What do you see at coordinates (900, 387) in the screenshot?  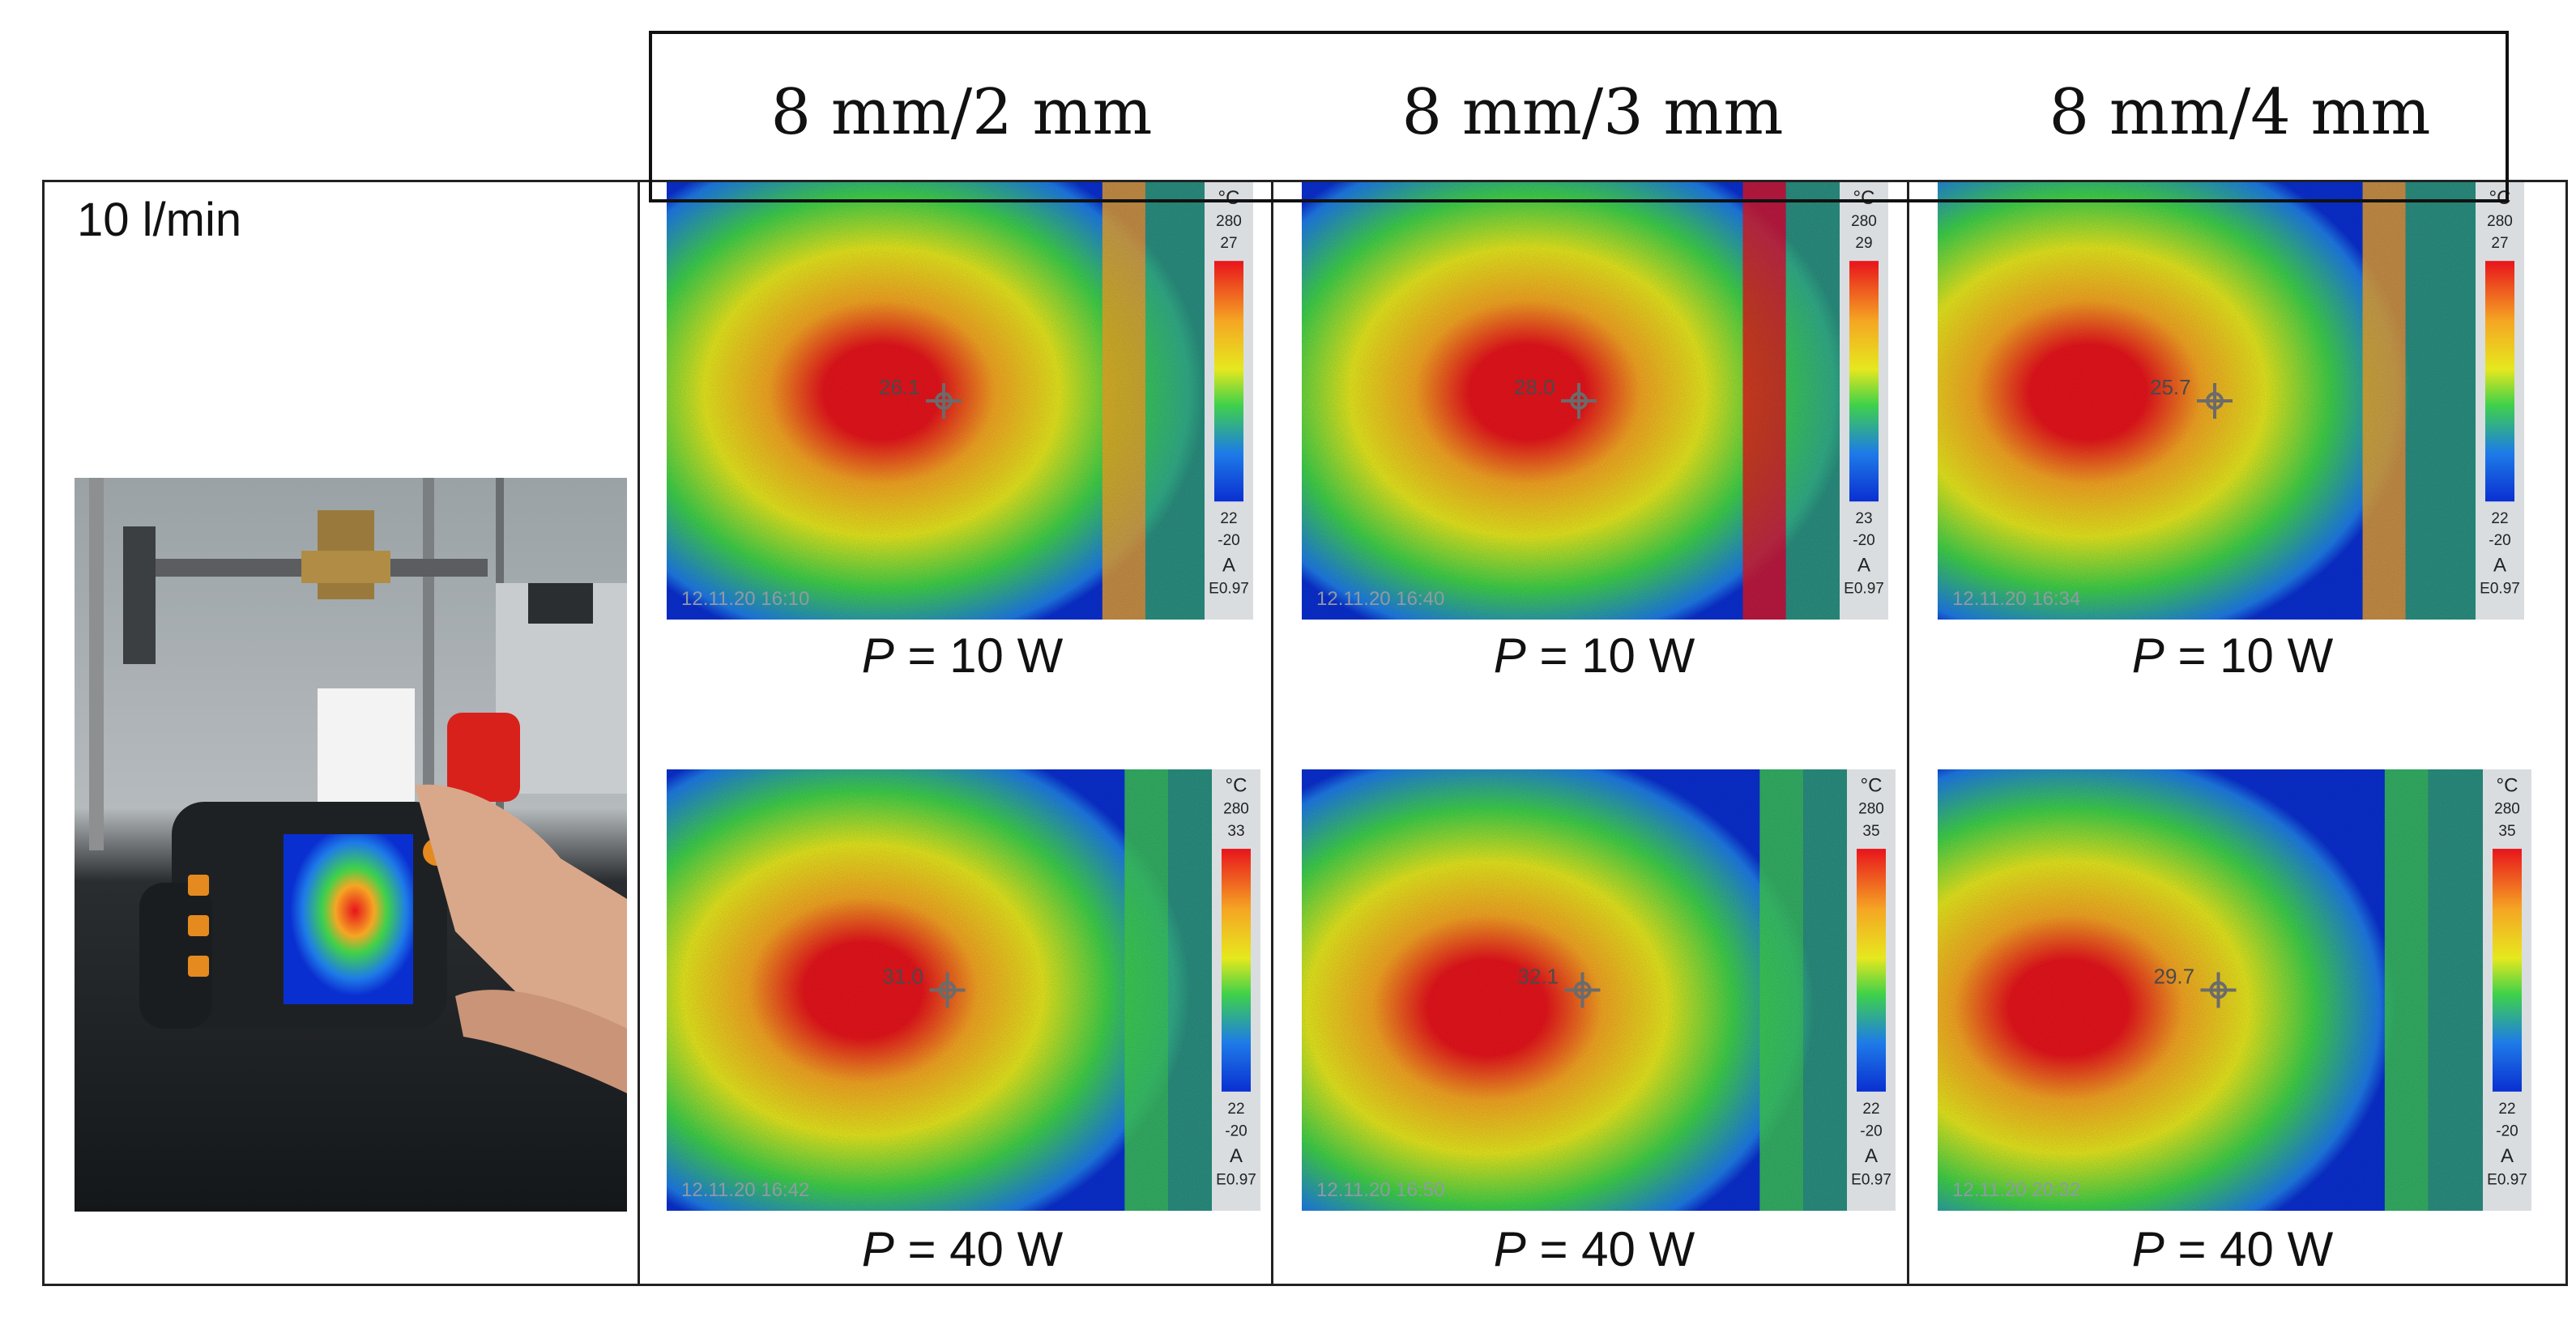 I see `spot-temperature: 26.1` at bounding box center [900, 387].